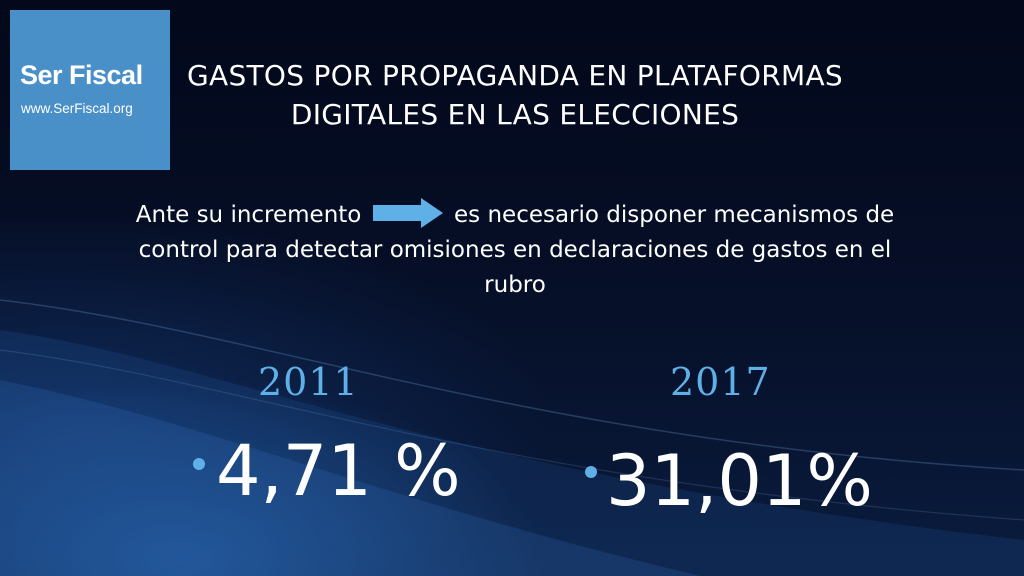 The image size is (1024, 576). Describe the element at coordinates (308, 382) in the screenshot. I see `year-2011: 2011` at that location.